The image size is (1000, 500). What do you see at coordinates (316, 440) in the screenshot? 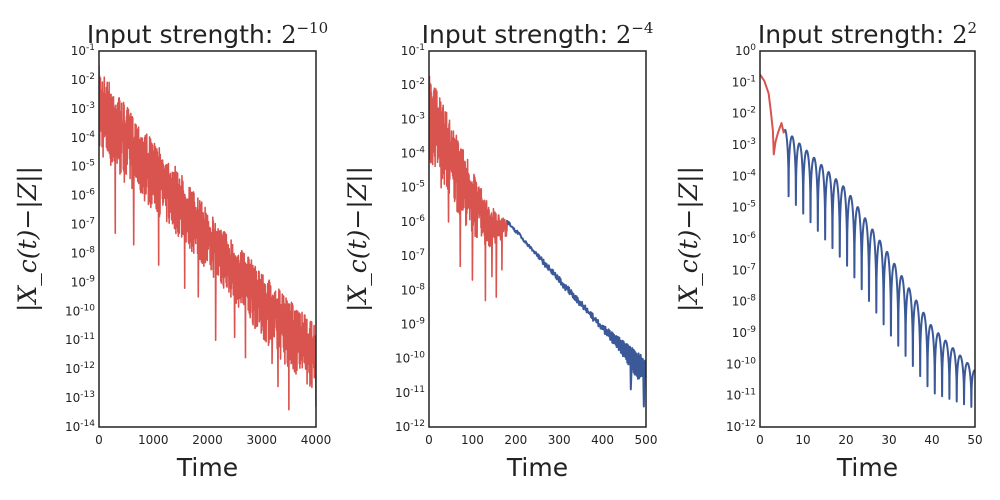
I see `x-tick-label: 4000` at bounding box center [316, 440].